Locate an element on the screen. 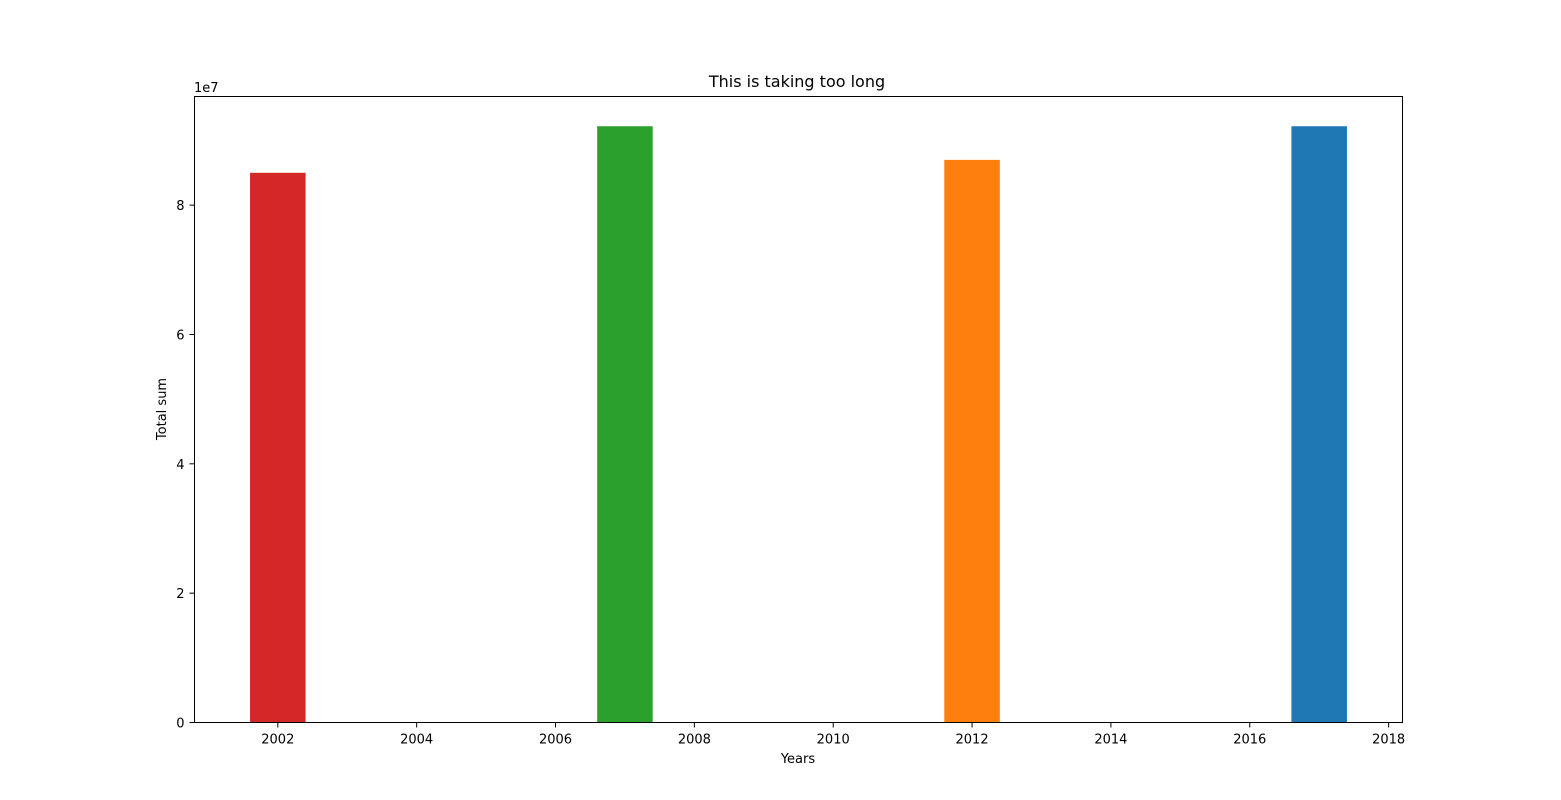  x-axis-label: Years is located at coordinates (798, 759).